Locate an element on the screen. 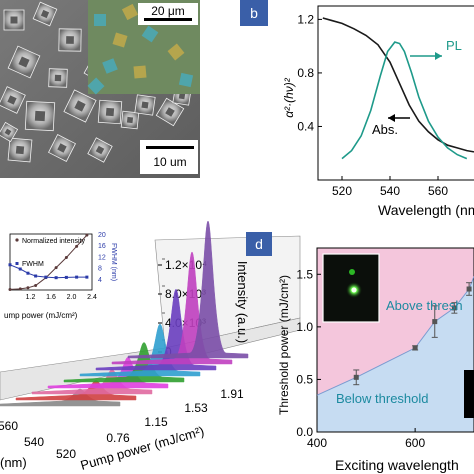 This screenshot has height=474, width=474. panel-c-ztick-label: 1.2×10⁴ is located at coordinates (186, 265).